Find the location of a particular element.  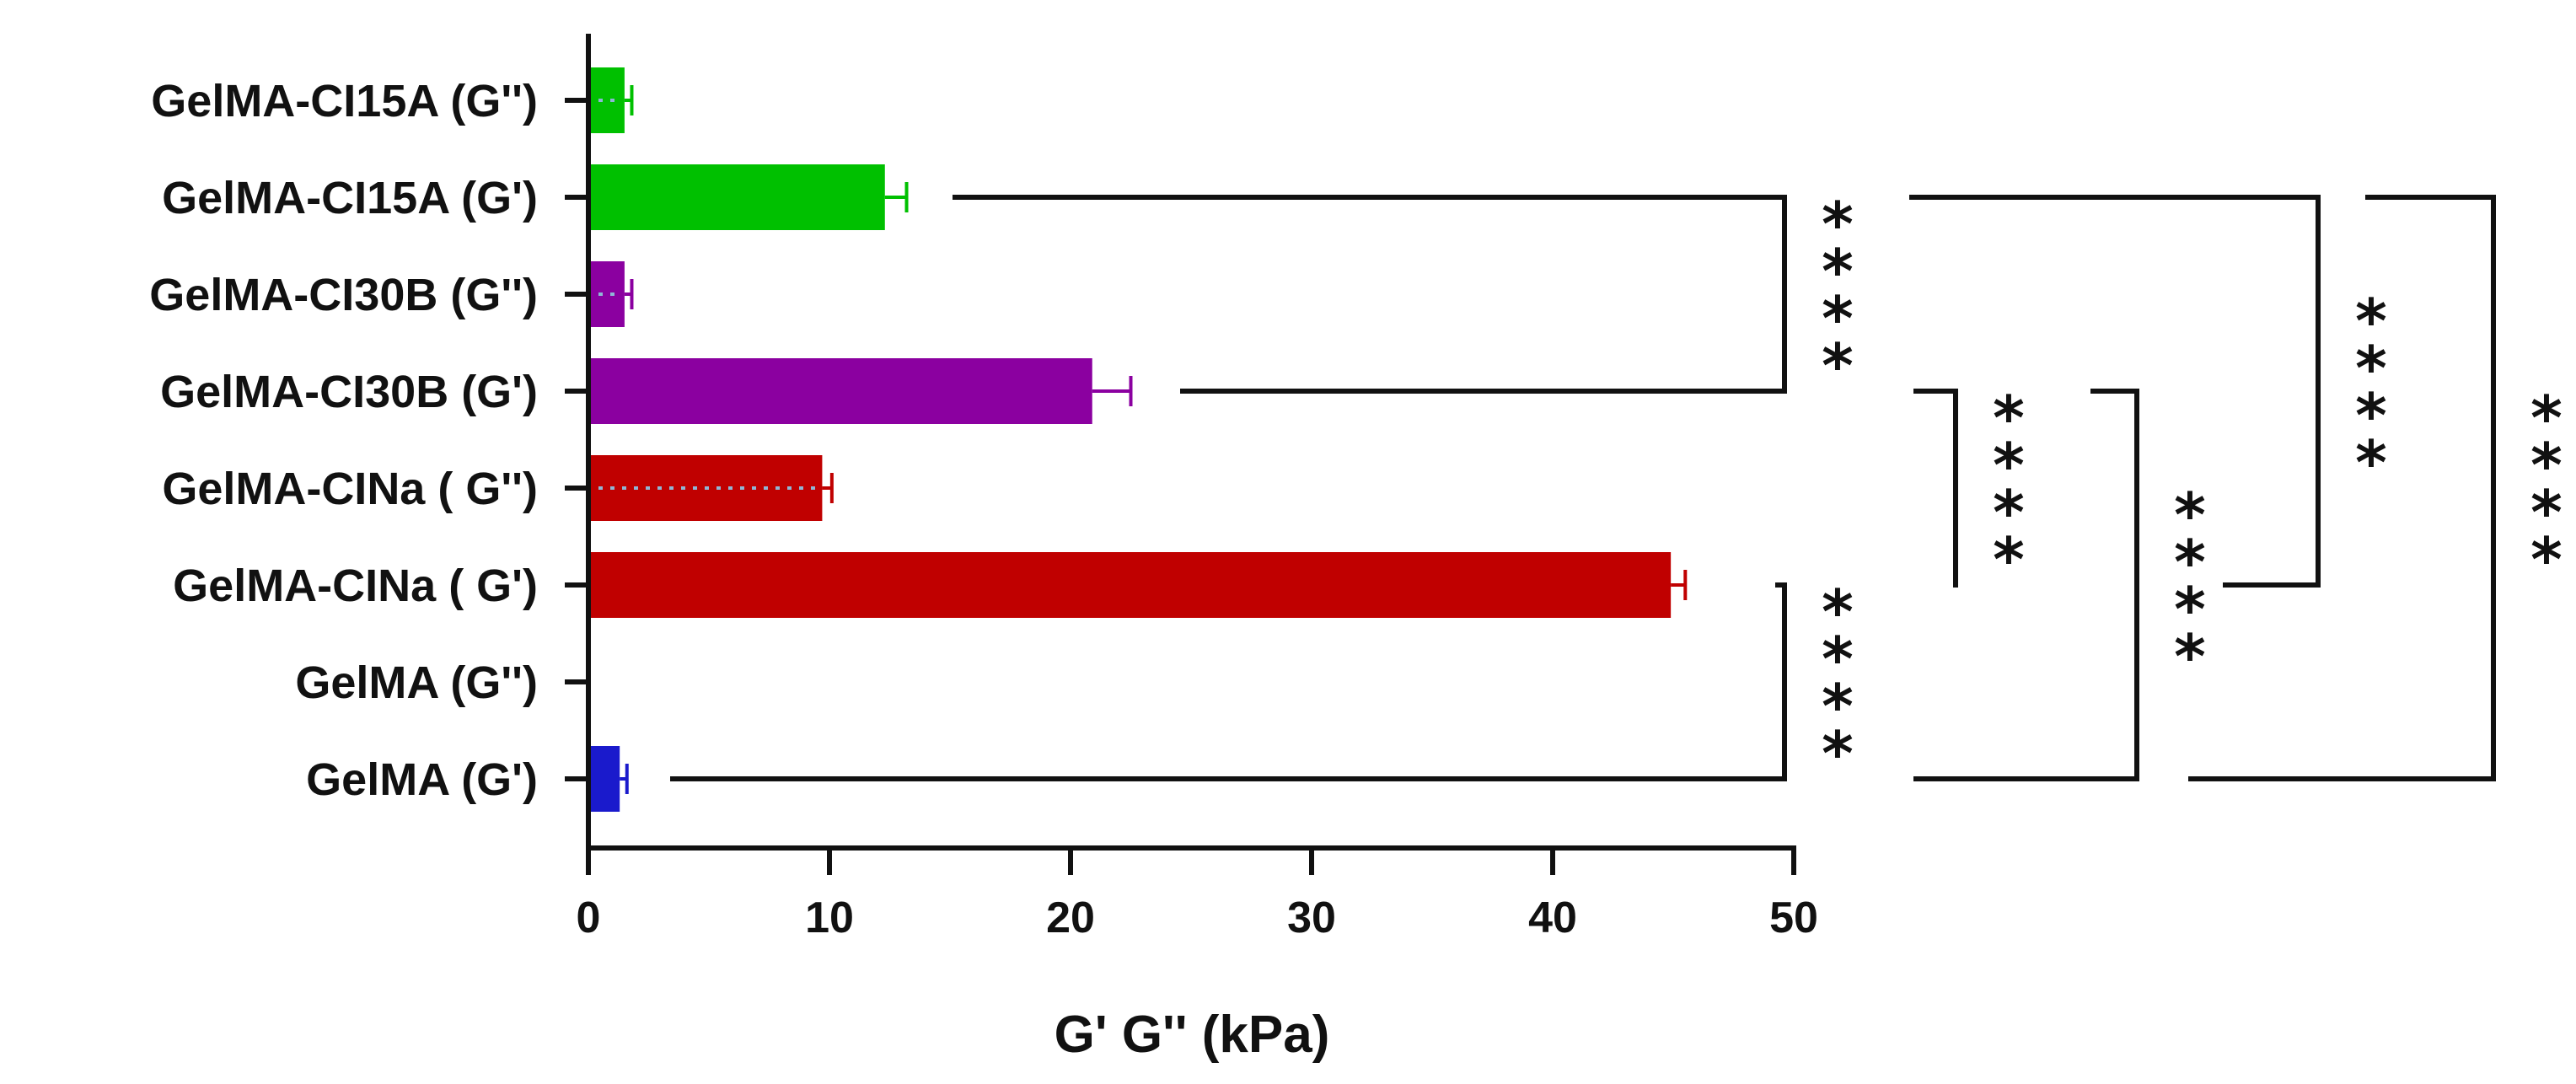

x-tick-label: 10 is located at coordinates (829, 918).